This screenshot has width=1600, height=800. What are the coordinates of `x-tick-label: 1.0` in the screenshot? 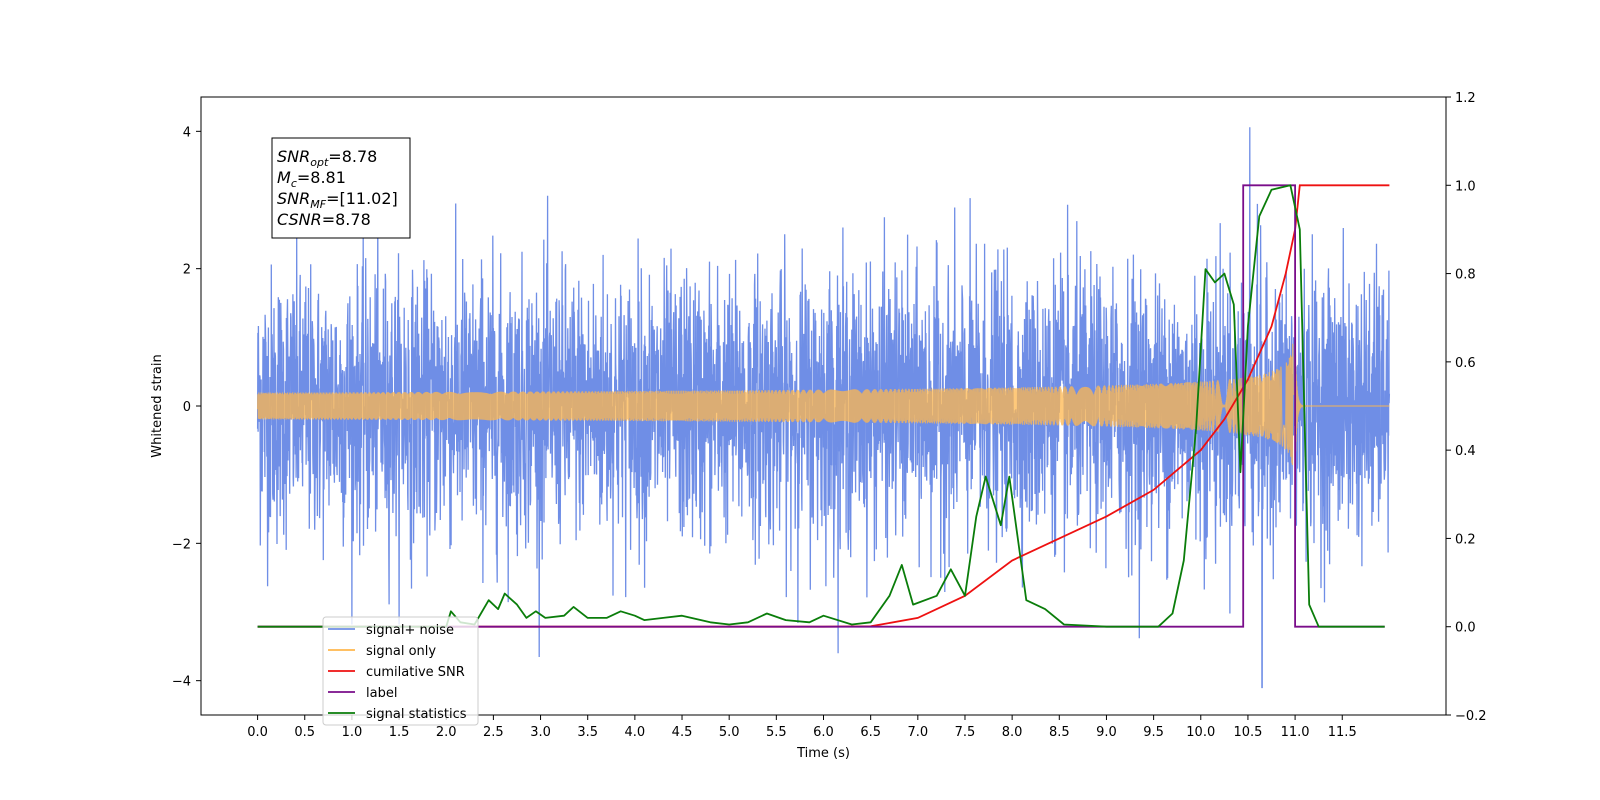 It's located at (352, 732).